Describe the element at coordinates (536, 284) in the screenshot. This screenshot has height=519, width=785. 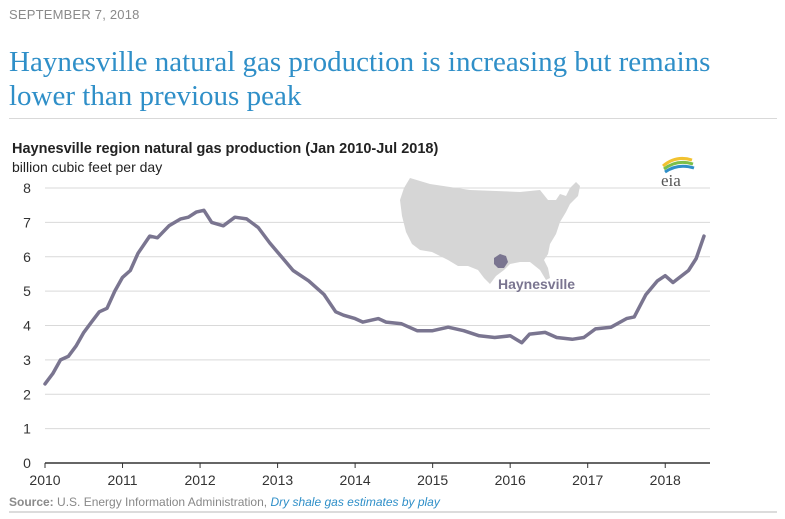
I see `haynesville-map-label: Haynesville` at that location.